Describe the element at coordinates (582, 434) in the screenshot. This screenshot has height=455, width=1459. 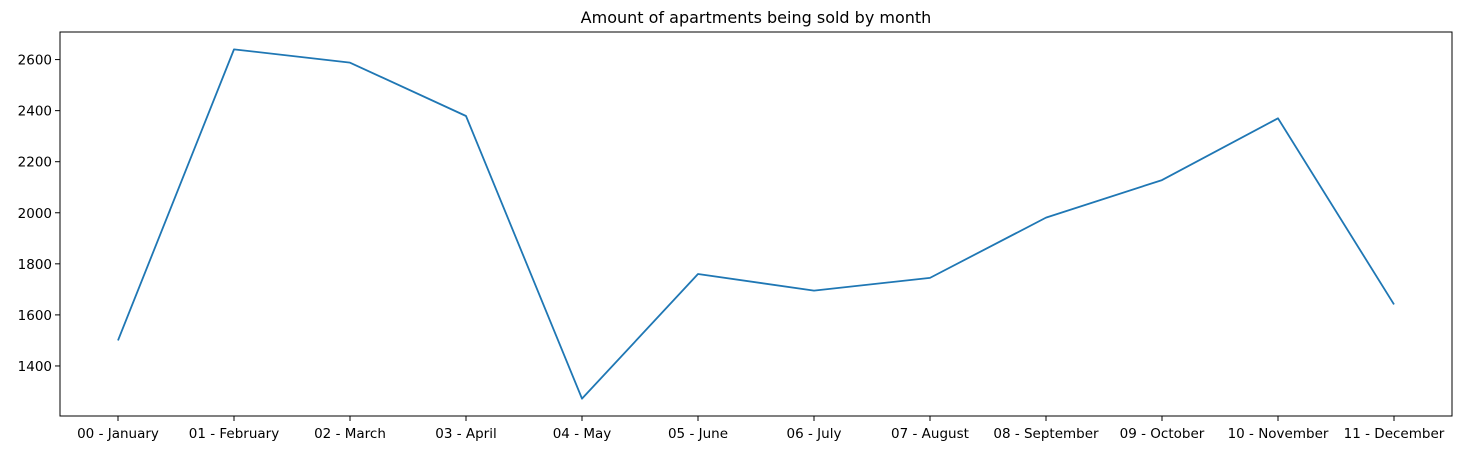
I see `x-tick-label: 04 - May` at that location.